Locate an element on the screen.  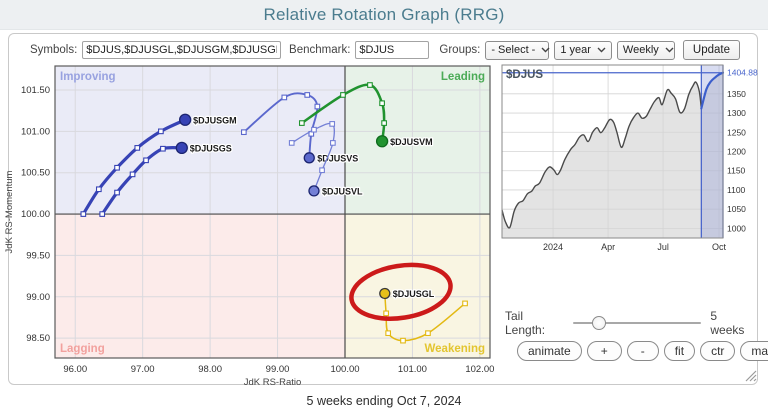
tail-length-label: Tail Length: is located at coordinates (525, 323).